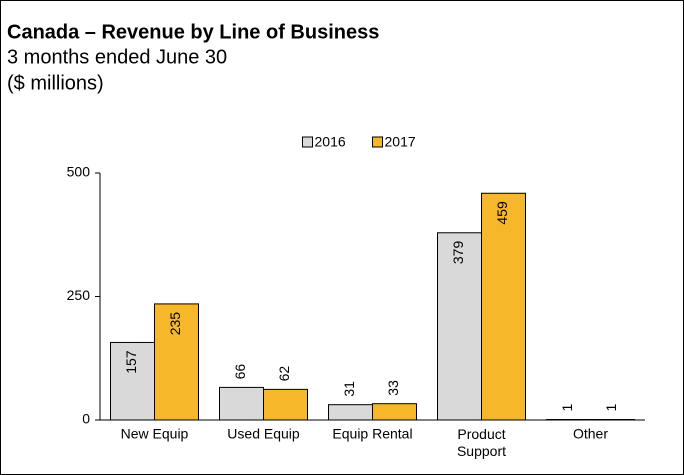 Image resolution: width=684 pixels, height=475 pixels. I want to click on x-tick-label: New Equip, so click(155, 434).